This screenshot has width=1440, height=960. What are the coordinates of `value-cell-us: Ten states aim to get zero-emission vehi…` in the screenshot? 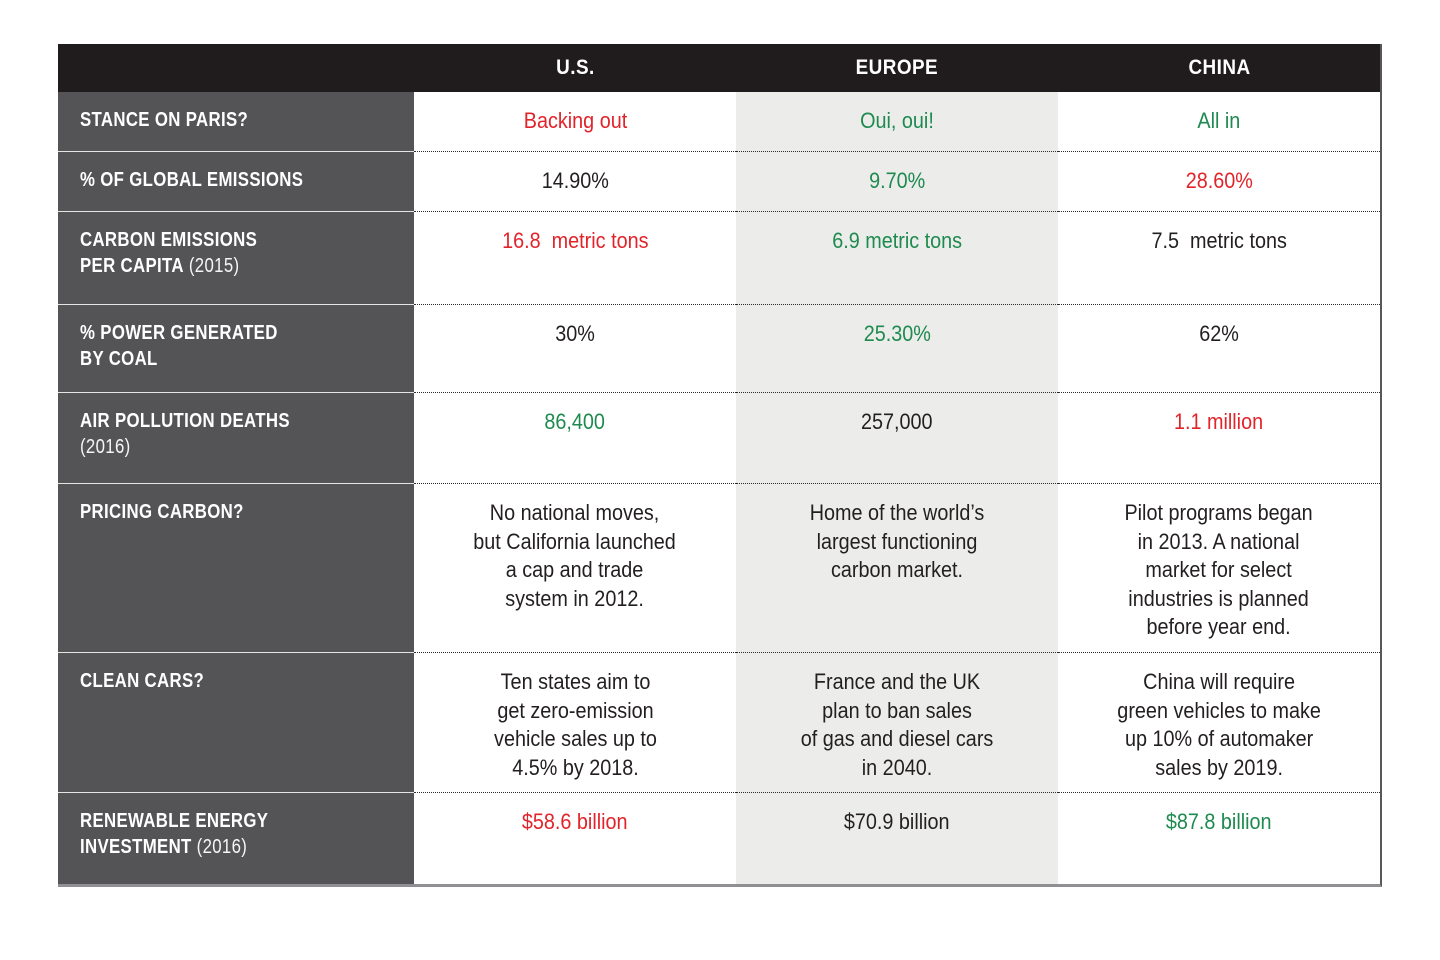 It's located at (575, 722).